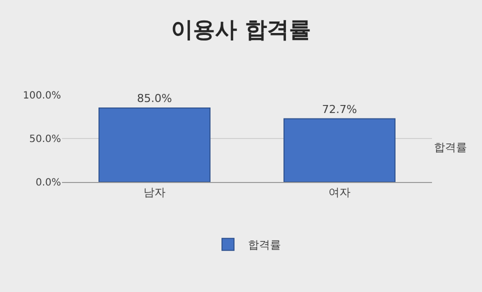  What do you see at coordinates (339, 193) in the screenshot?
I see `x-tick-label: 여자` at bounding box center [339, 193].